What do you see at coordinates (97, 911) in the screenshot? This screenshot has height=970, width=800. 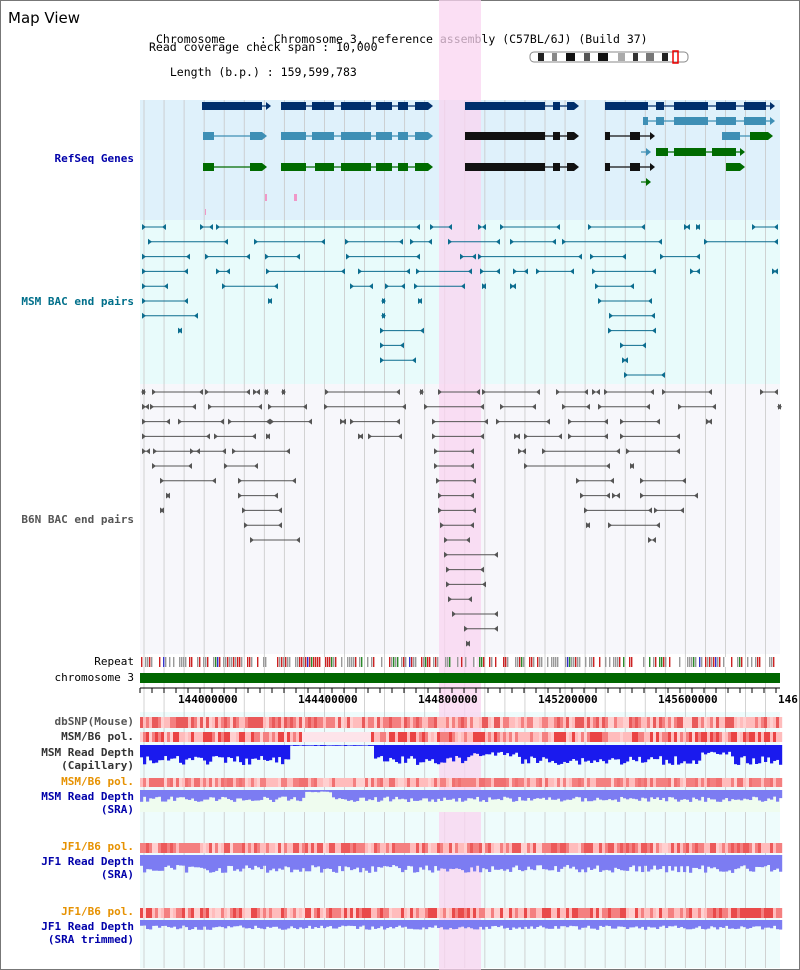 I see `track-label-jf1-pol-2: JF1/B6 pol.` at bounding box center [97, 911].